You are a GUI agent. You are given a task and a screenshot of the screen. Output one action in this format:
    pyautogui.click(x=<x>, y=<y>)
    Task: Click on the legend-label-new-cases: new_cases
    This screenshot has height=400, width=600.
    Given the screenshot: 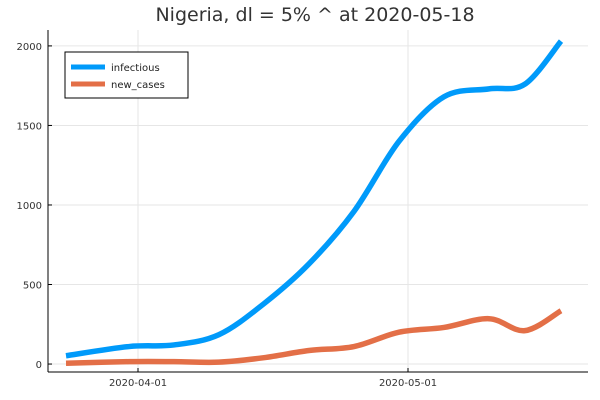 What is the action you would take?
    pyautogui.click(x=138, y=85)
    